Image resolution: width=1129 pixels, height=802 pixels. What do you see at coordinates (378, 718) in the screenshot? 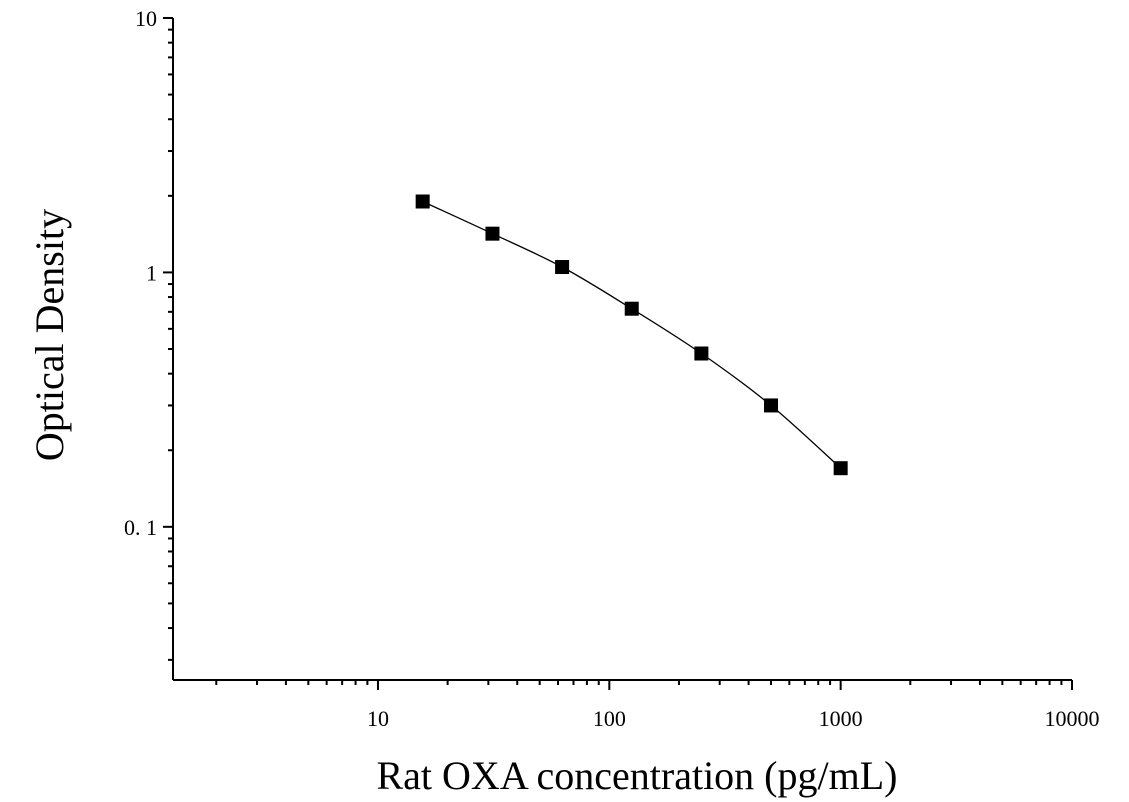
I see `x-tick-label: 10` at bounding box center [378, 718].